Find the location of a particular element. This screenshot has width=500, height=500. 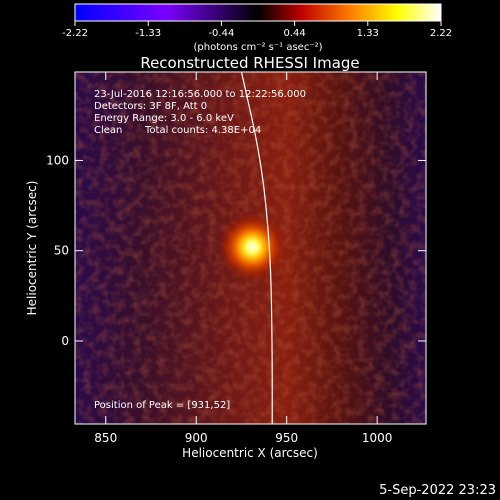

peak-source is located at coordinates (252, 247).